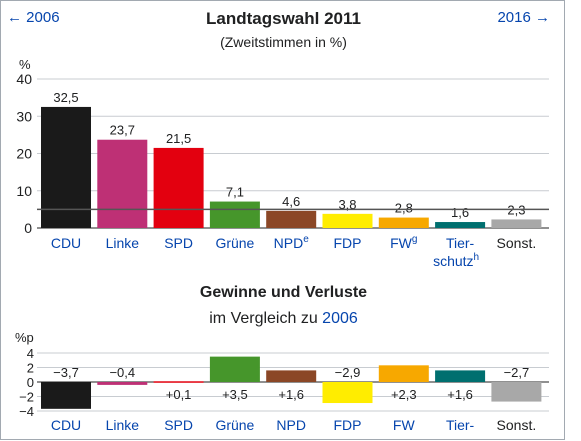  What do you see at coordinates (348, 372) in the screenshot?
I see `change-value-label: −2,9` at bounding box center [348, 372].